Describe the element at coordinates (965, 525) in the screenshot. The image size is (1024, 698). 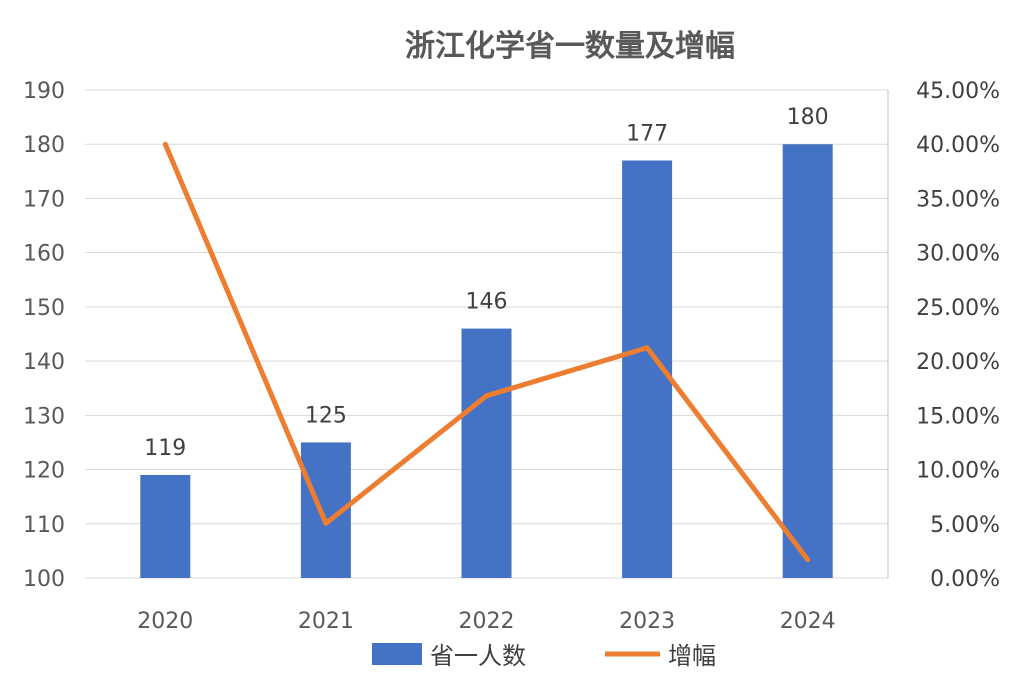
I see `right-tick-label: 5.00%` at that location.